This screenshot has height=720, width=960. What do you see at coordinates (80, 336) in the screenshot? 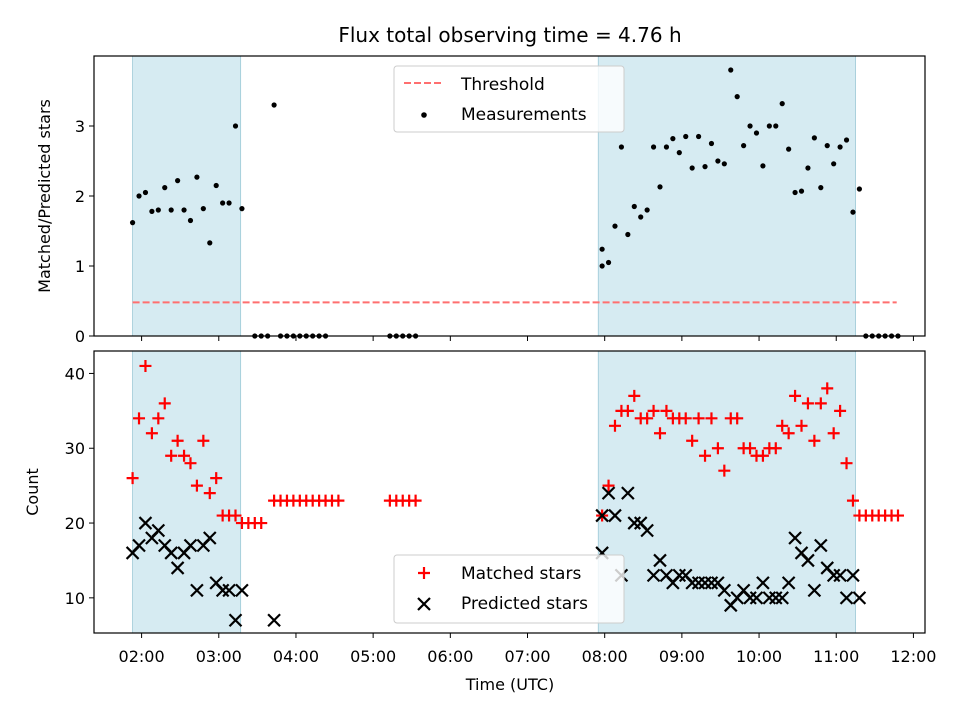
I see `y-tick-label: 0` at bounding box center [80, 336].